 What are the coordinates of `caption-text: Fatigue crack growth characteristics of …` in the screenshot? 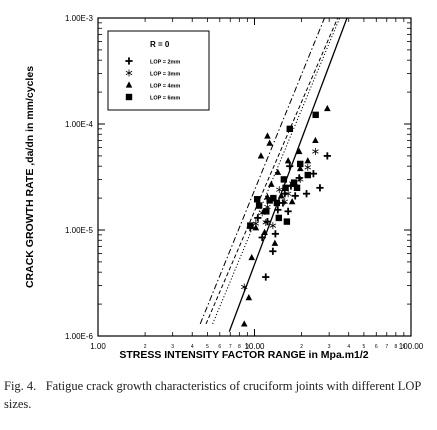 It's located at (212, 395).